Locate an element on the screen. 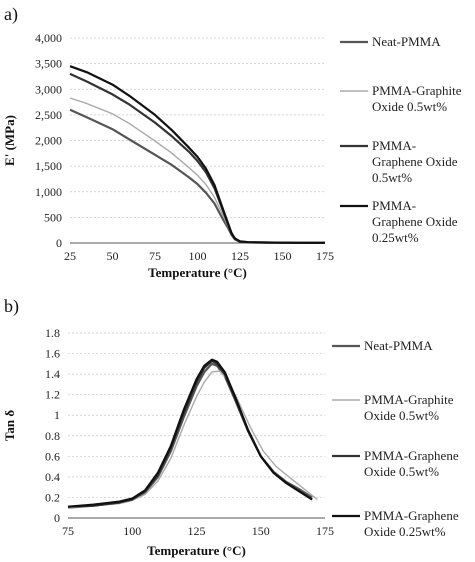 Image resolution: width=475 pixels, height=562 pixels. x-tick-label: 25 is located at coordinates (70, 256).